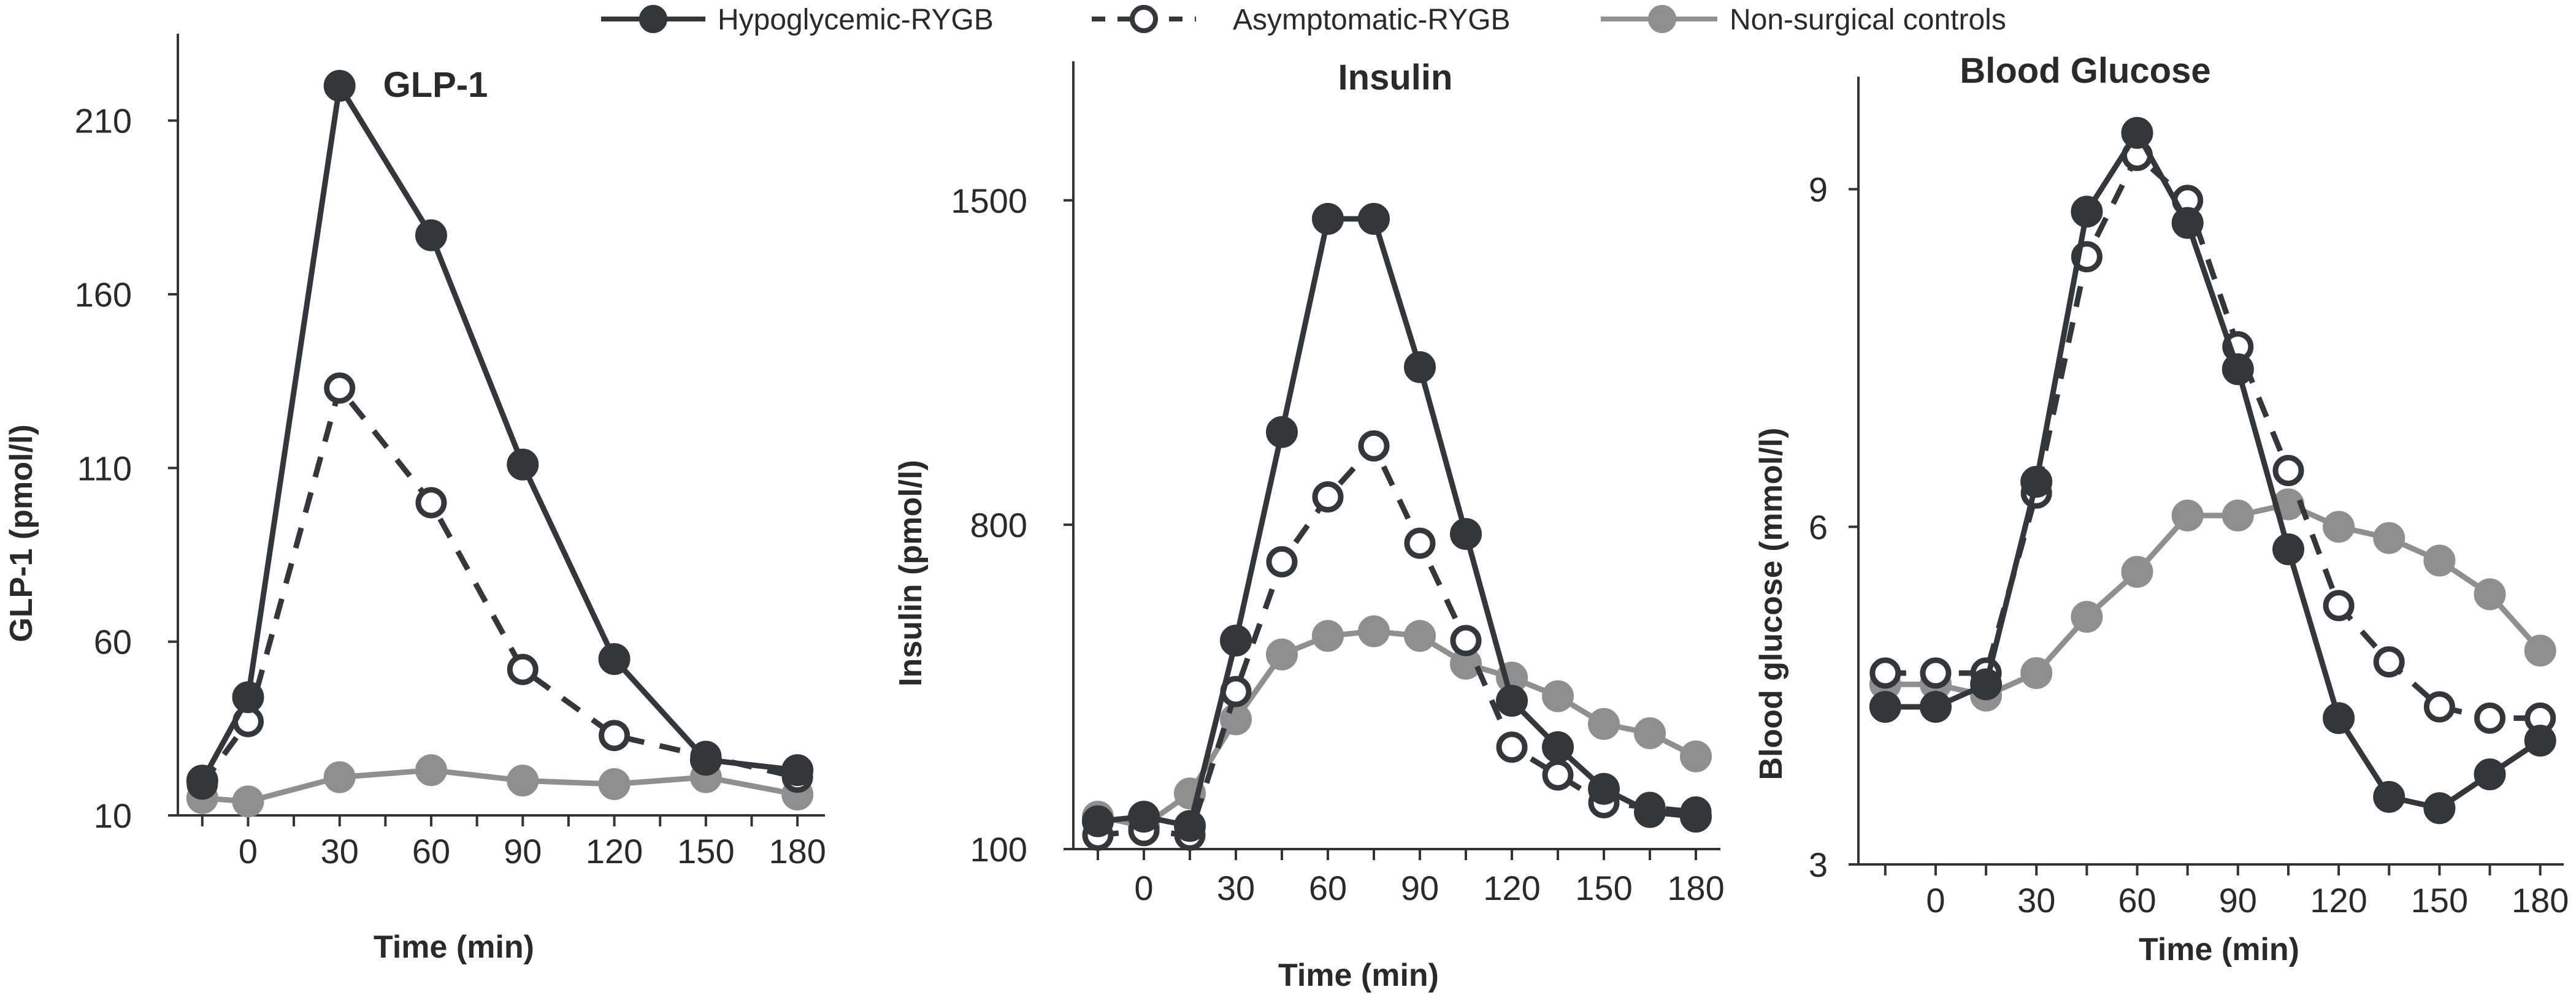 The width and height of the screenshot is (2576, 995). Describe the element at coordinates (1511, 888) in the screenshot. I see `x-tick-label-insulin: 120` at that location.